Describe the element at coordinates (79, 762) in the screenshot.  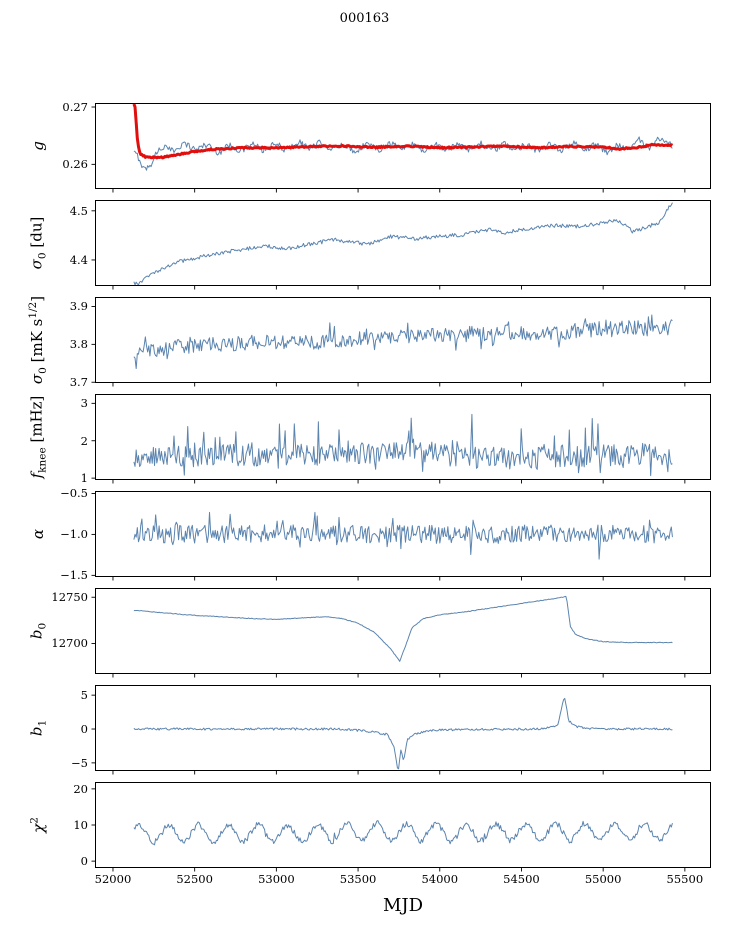
I see `y-tick-label: −5` at that location.